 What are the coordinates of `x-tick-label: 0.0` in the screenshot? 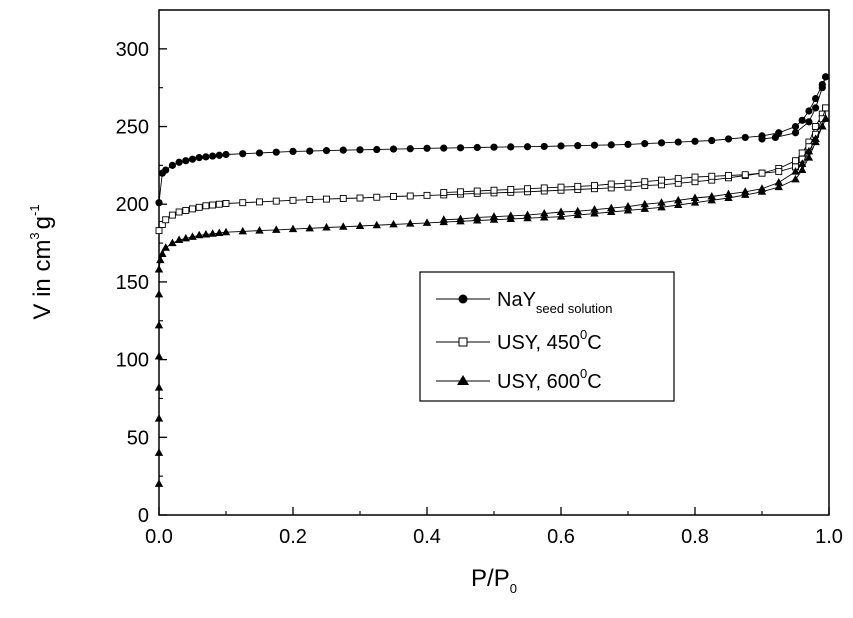 It's located at (159, 537).